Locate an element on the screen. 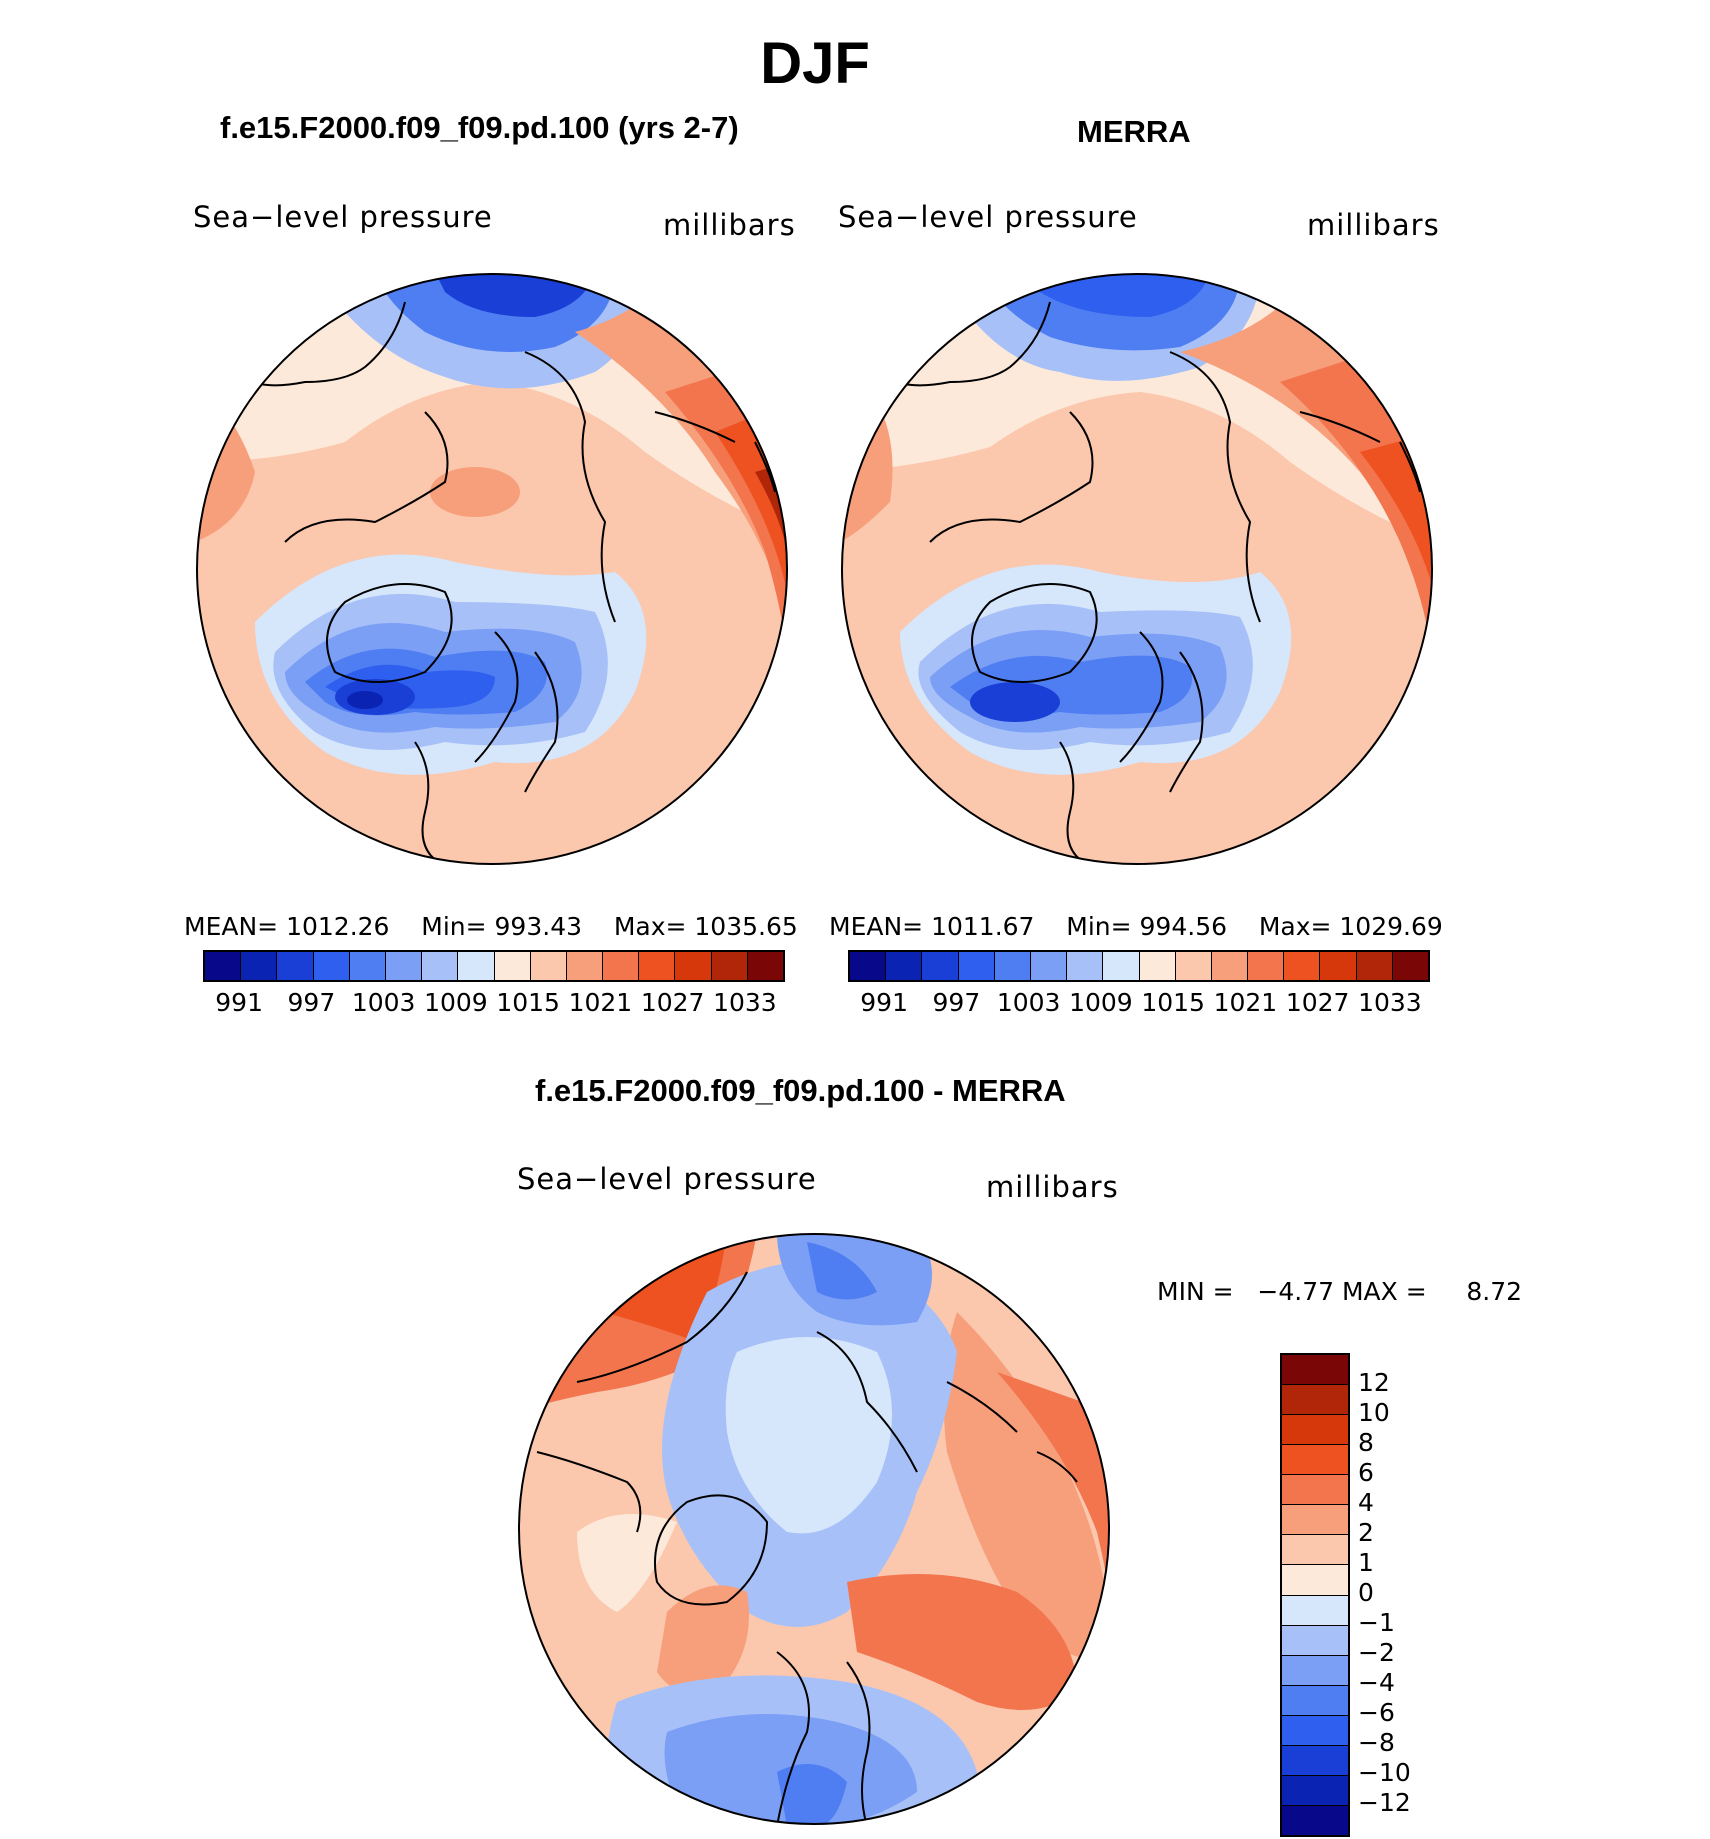  diff-panel-title: f.e15.F2000.f09_f09.pd.100 - MERRA is located at coordinates (800, 1090).